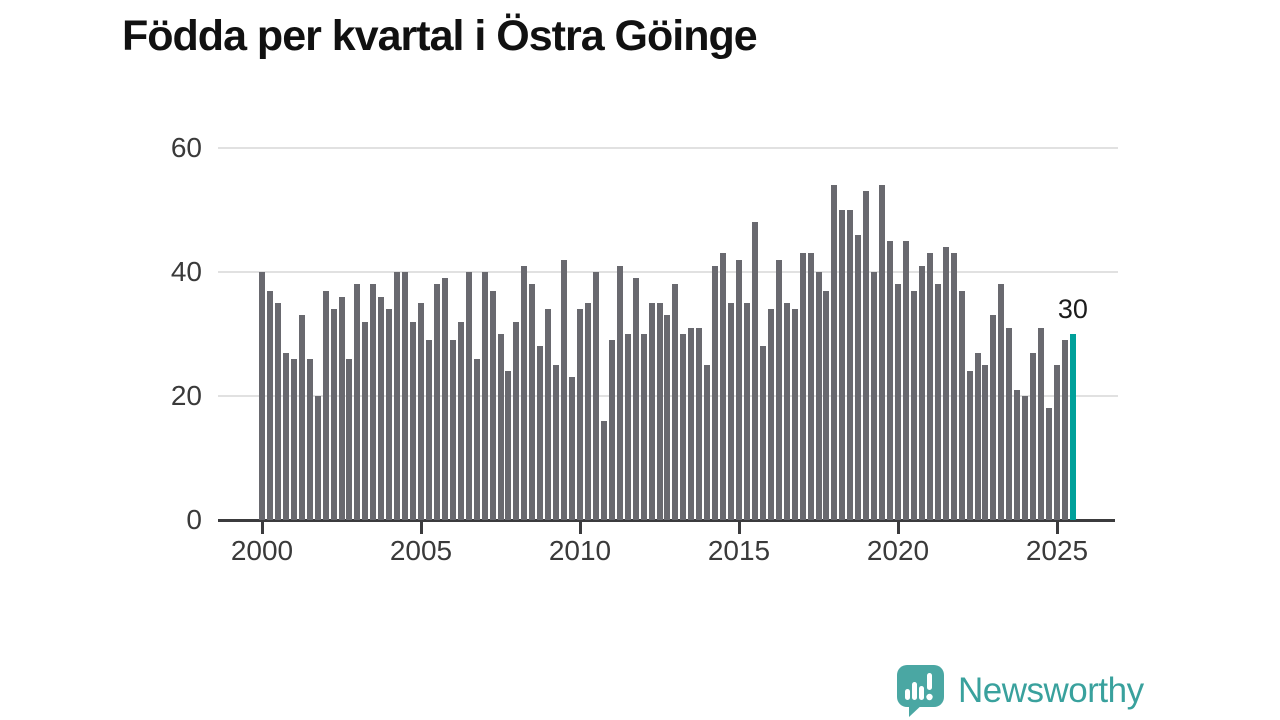  Describe the element at coordinates (440, 36) in the screenshot. I see `chart-title: Födda per kvartal i Östra Göinge` at that location.